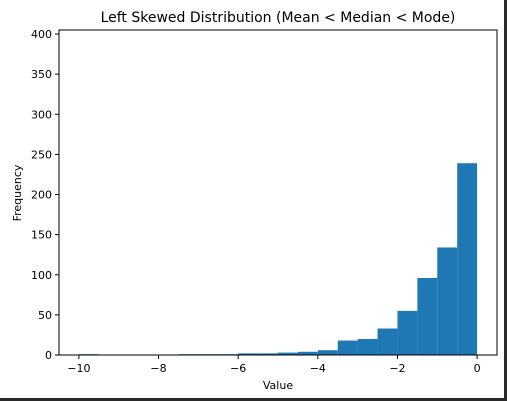  I want to click on x-axis-label: Value, so click(278, 385).